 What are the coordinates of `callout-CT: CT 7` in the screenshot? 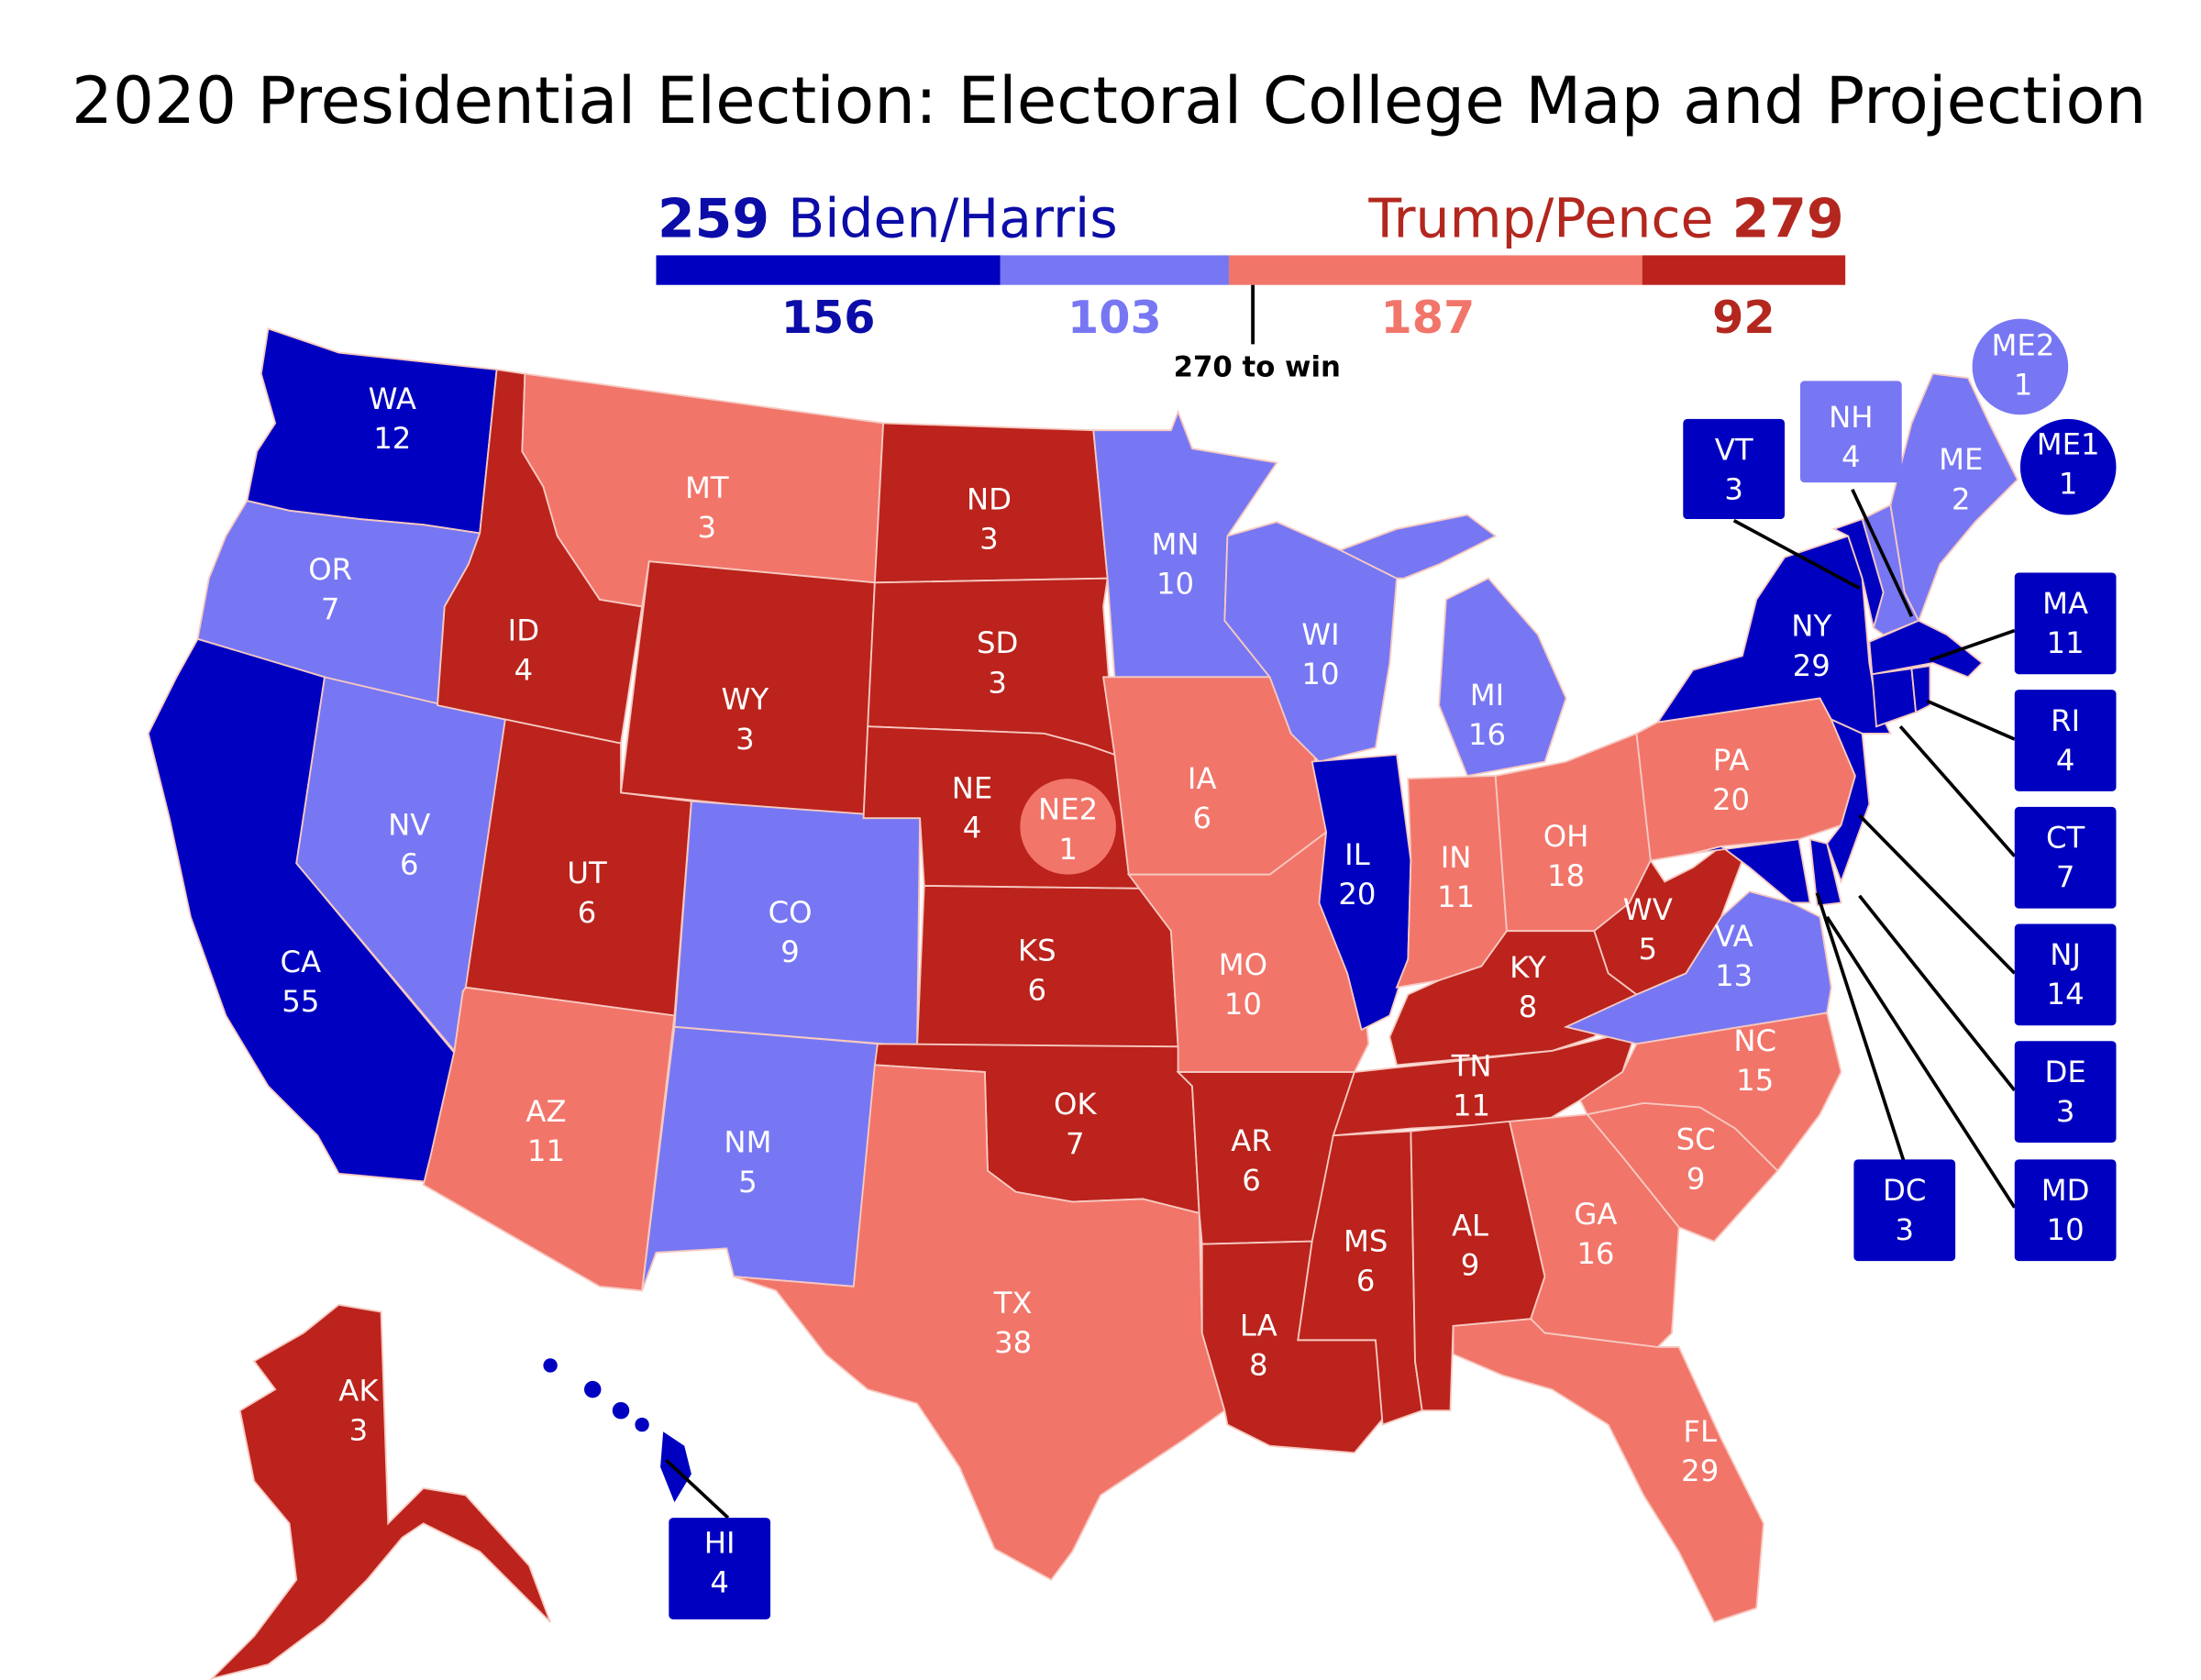 It's located at (2065, 857).